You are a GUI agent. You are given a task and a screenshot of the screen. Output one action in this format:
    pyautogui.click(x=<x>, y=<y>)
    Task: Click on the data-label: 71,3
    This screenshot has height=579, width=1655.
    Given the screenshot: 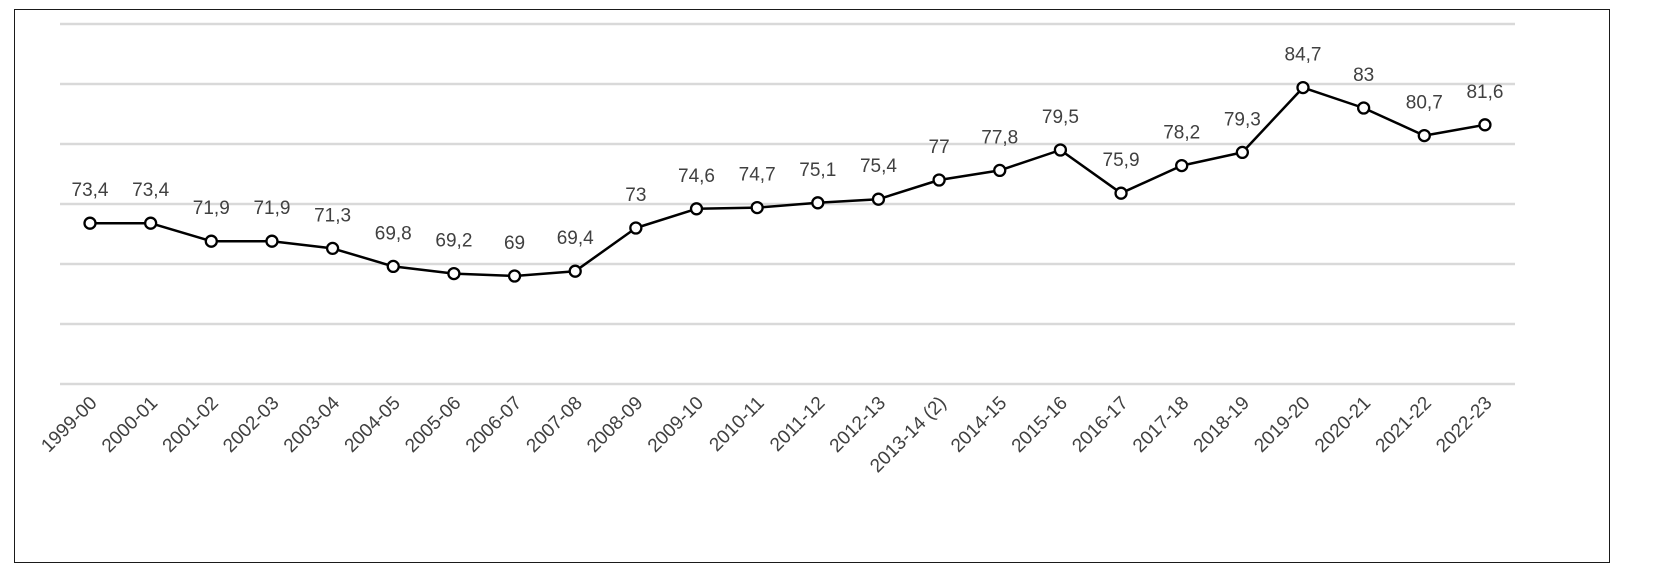 What is the action you would take?
    pyautogui.click(x=332, y=215)
    